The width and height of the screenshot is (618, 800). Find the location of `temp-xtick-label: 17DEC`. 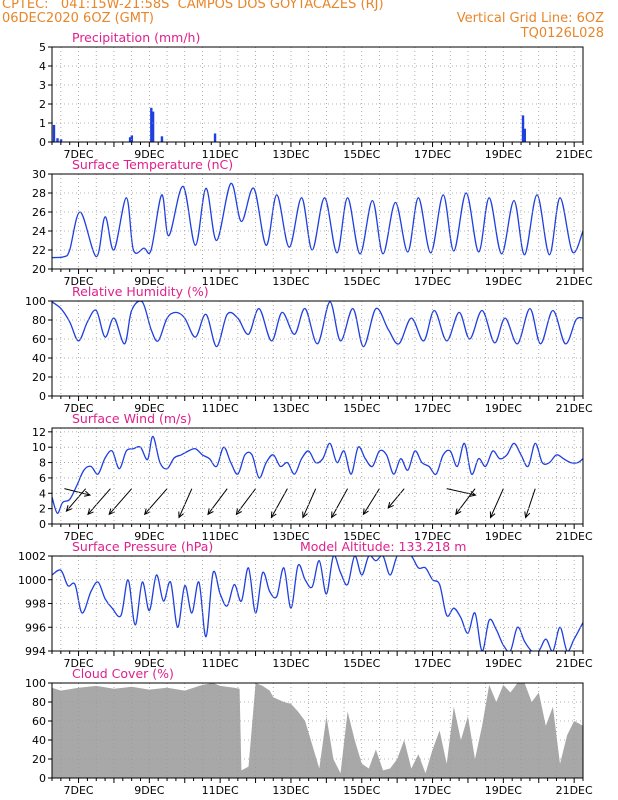

temp-xtick-label: 17DEC is located at coordinates (432, 281).